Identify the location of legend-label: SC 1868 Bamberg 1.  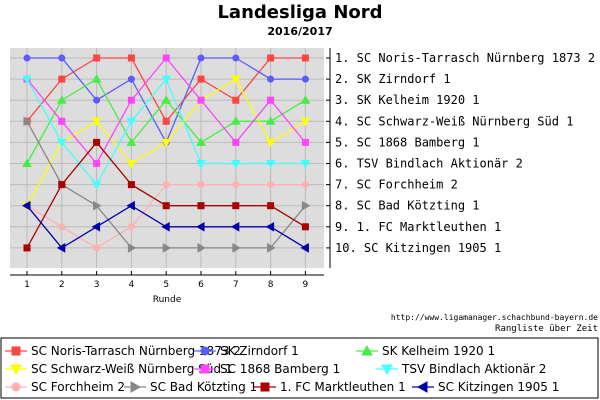
(280, 369).